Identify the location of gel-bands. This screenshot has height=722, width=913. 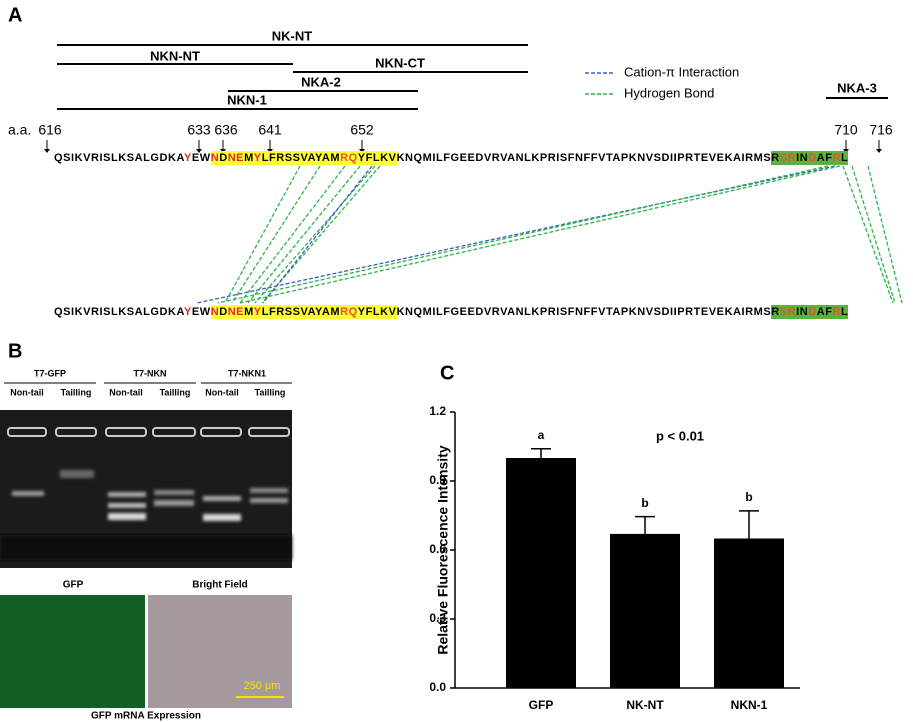
(146, 515).